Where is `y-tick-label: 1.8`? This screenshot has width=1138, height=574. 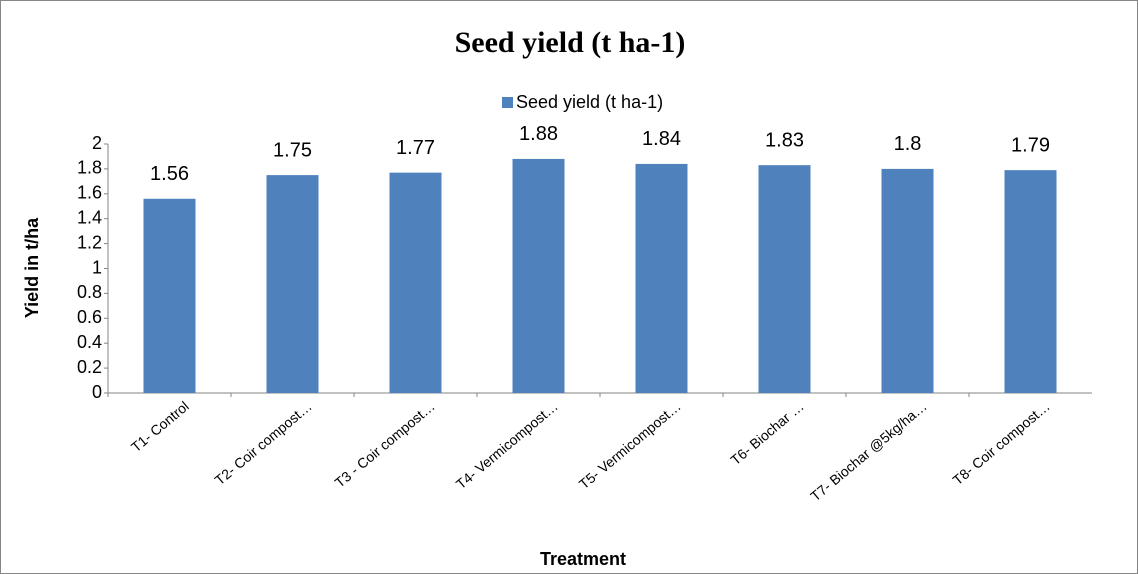 y-tick-label: 1.8 is located at coordinates (89, 168).